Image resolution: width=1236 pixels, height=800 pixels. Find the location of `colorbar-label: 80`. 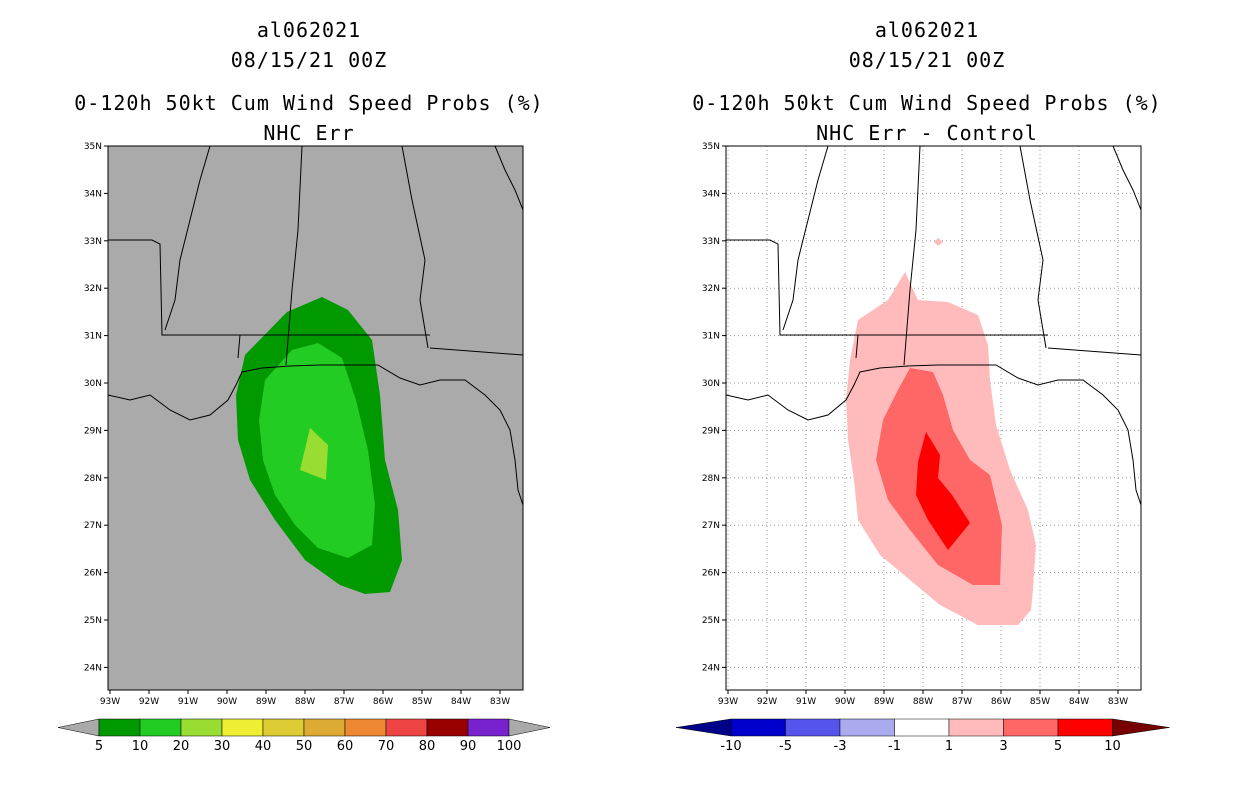

colorbar-label: 80 is located at coordinates (427, 746).